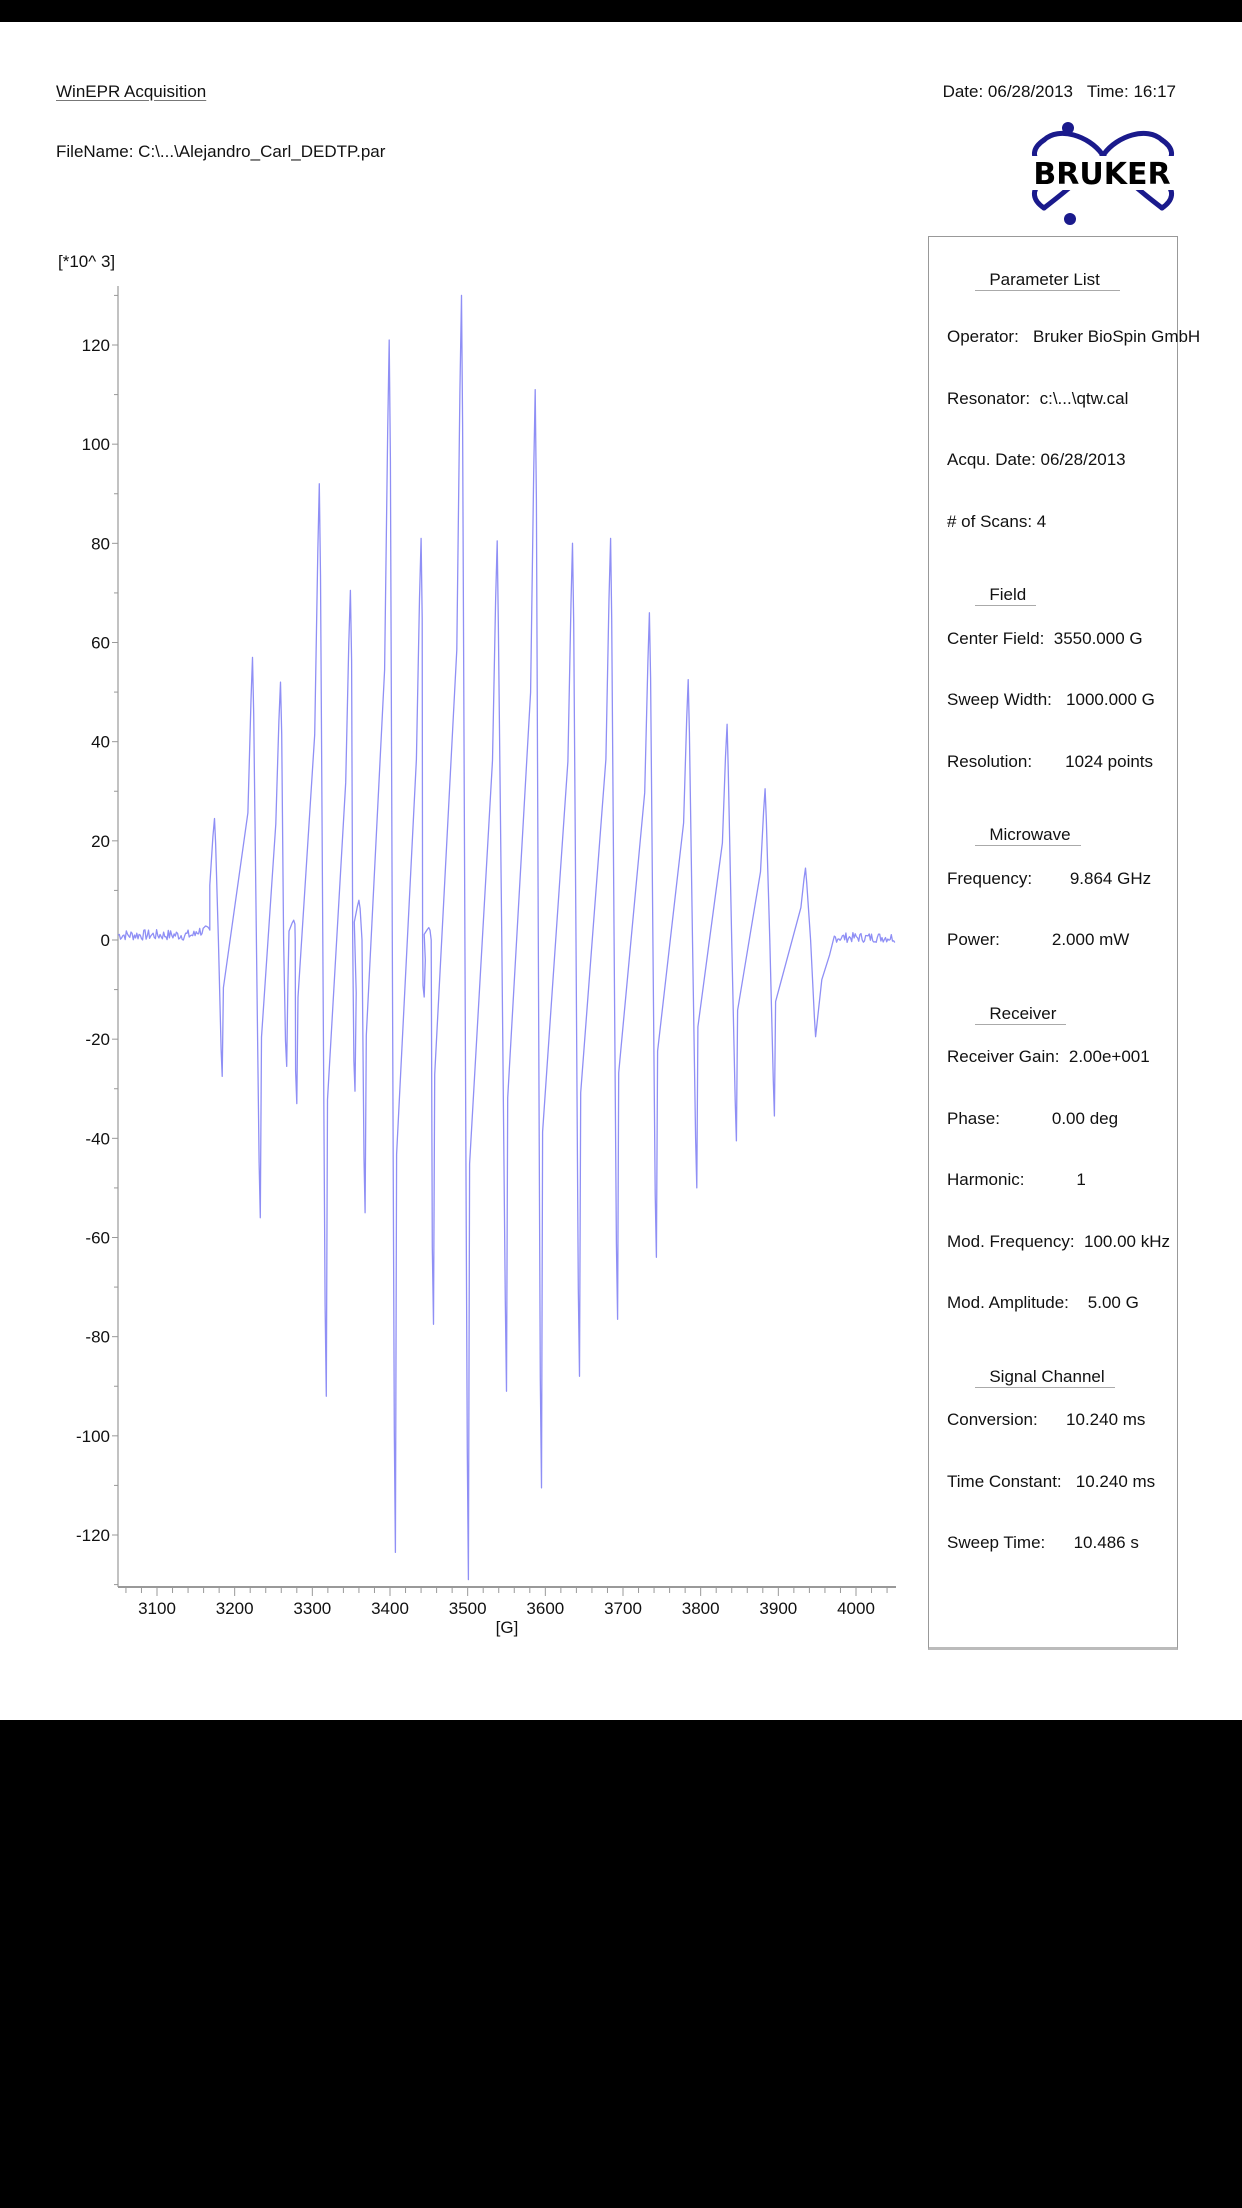  I want to click on param-operator: Operator: Bruker BioSpin GmbH, so click(1074, 336).